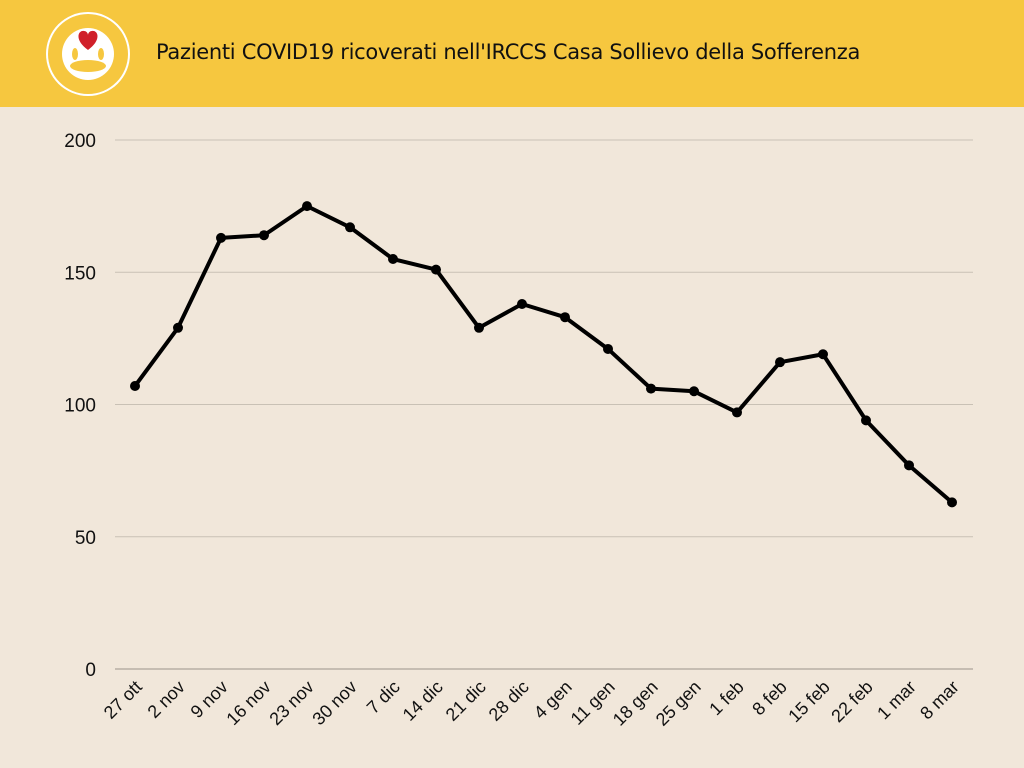 This screenshot has width=1024, height=768. What do you see at coordinates (291, 703) in the screenshot?
I see `x-tick-label: 23 nov` at bounding box center [291, 703].